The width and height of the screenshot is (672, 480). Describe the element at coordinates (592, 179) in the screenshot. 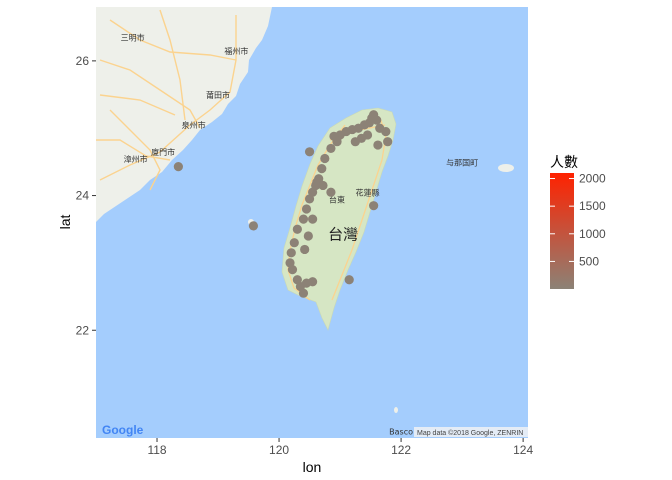

I see `legend-label: 2000` at that location.